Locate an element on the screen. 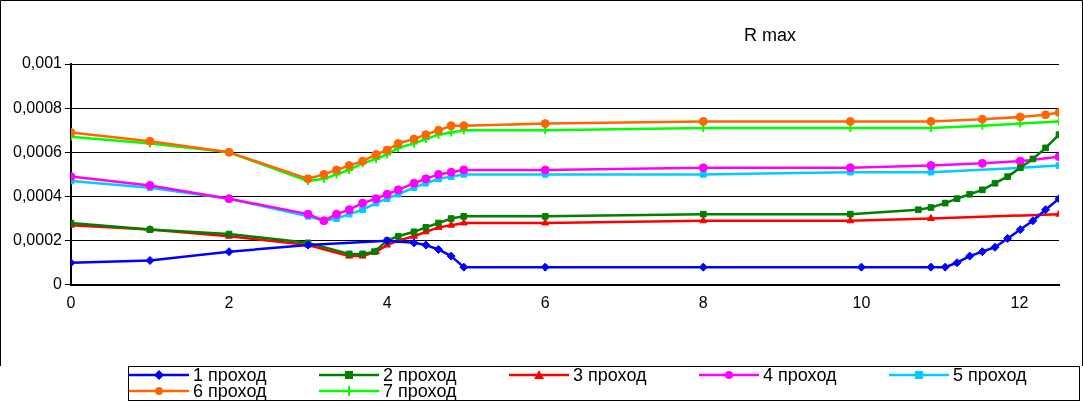  y-tick-label: 0,001 is located at coordinates (42, 63).